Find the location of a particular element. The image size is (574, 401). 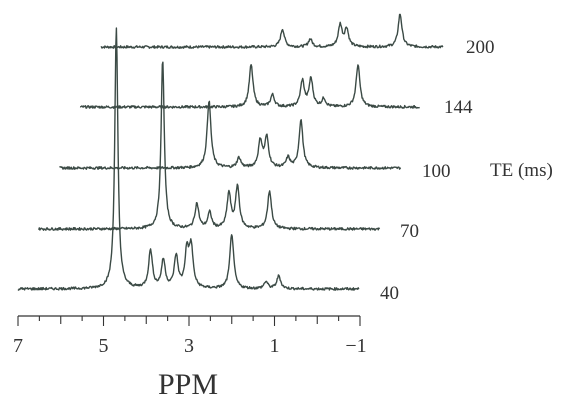

te-label-70: 70 is located at coordinates (409, 231).